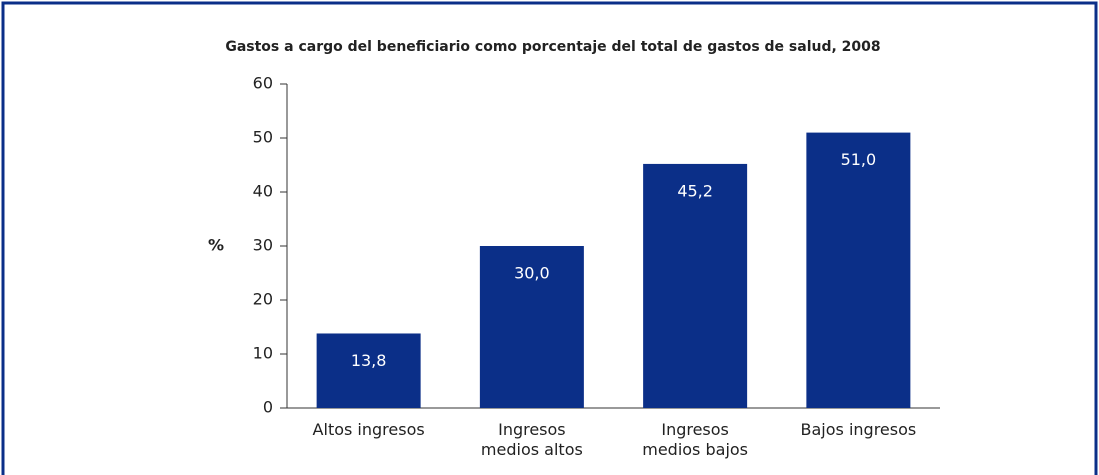 The width and height of the screenshot is (1099, 475). I want to click on value-label: 30,0, so click(532, 273).